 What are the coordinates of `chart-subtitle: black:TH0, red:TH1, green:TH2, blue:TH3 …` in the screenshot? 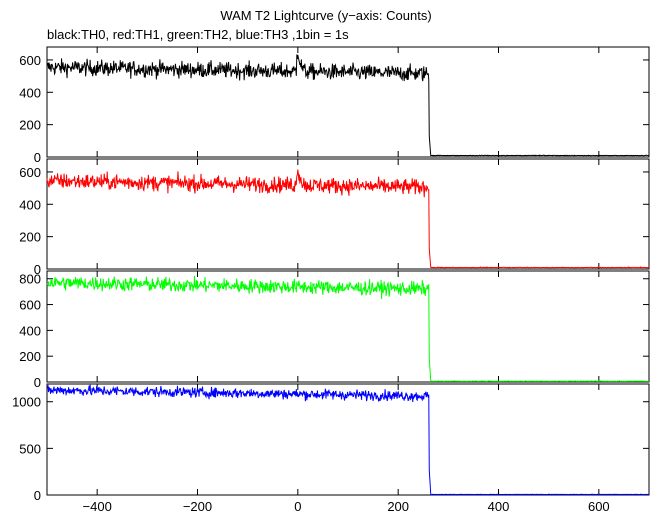 It's located at (198, 34).